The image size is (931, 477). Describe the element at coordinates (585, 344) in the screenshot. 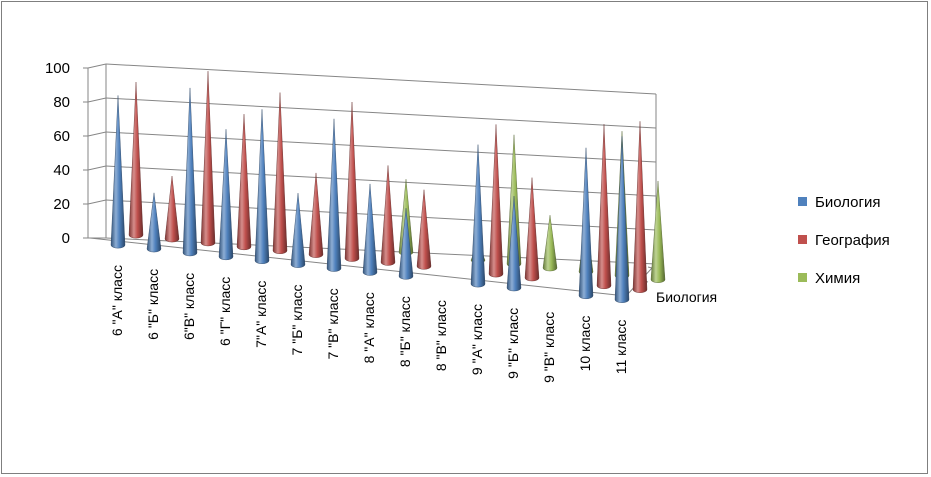

I see `x-tick-label: 10 класс` at that location.